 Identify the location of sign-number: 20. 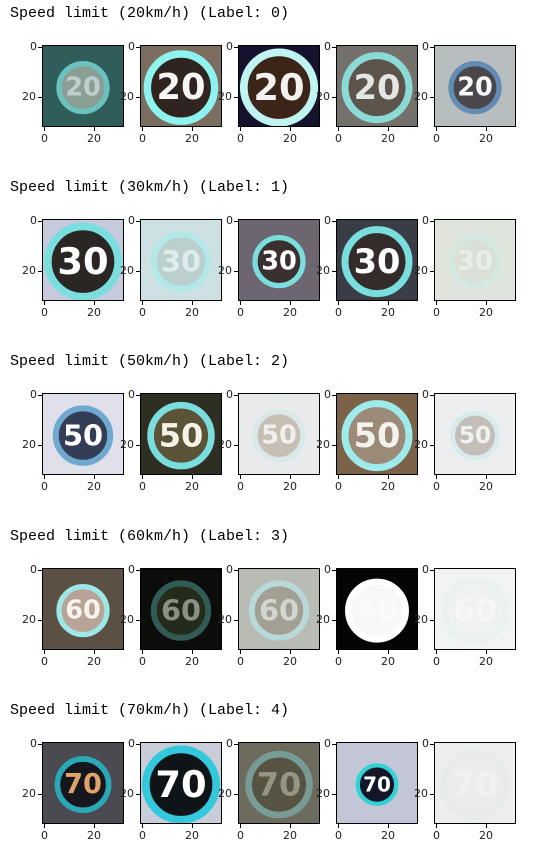
(181, 87).